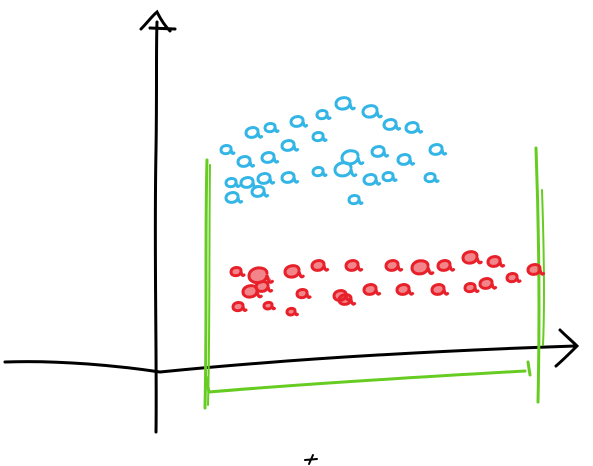  I want to click on blue-upper-cluster, so click(333, 151).